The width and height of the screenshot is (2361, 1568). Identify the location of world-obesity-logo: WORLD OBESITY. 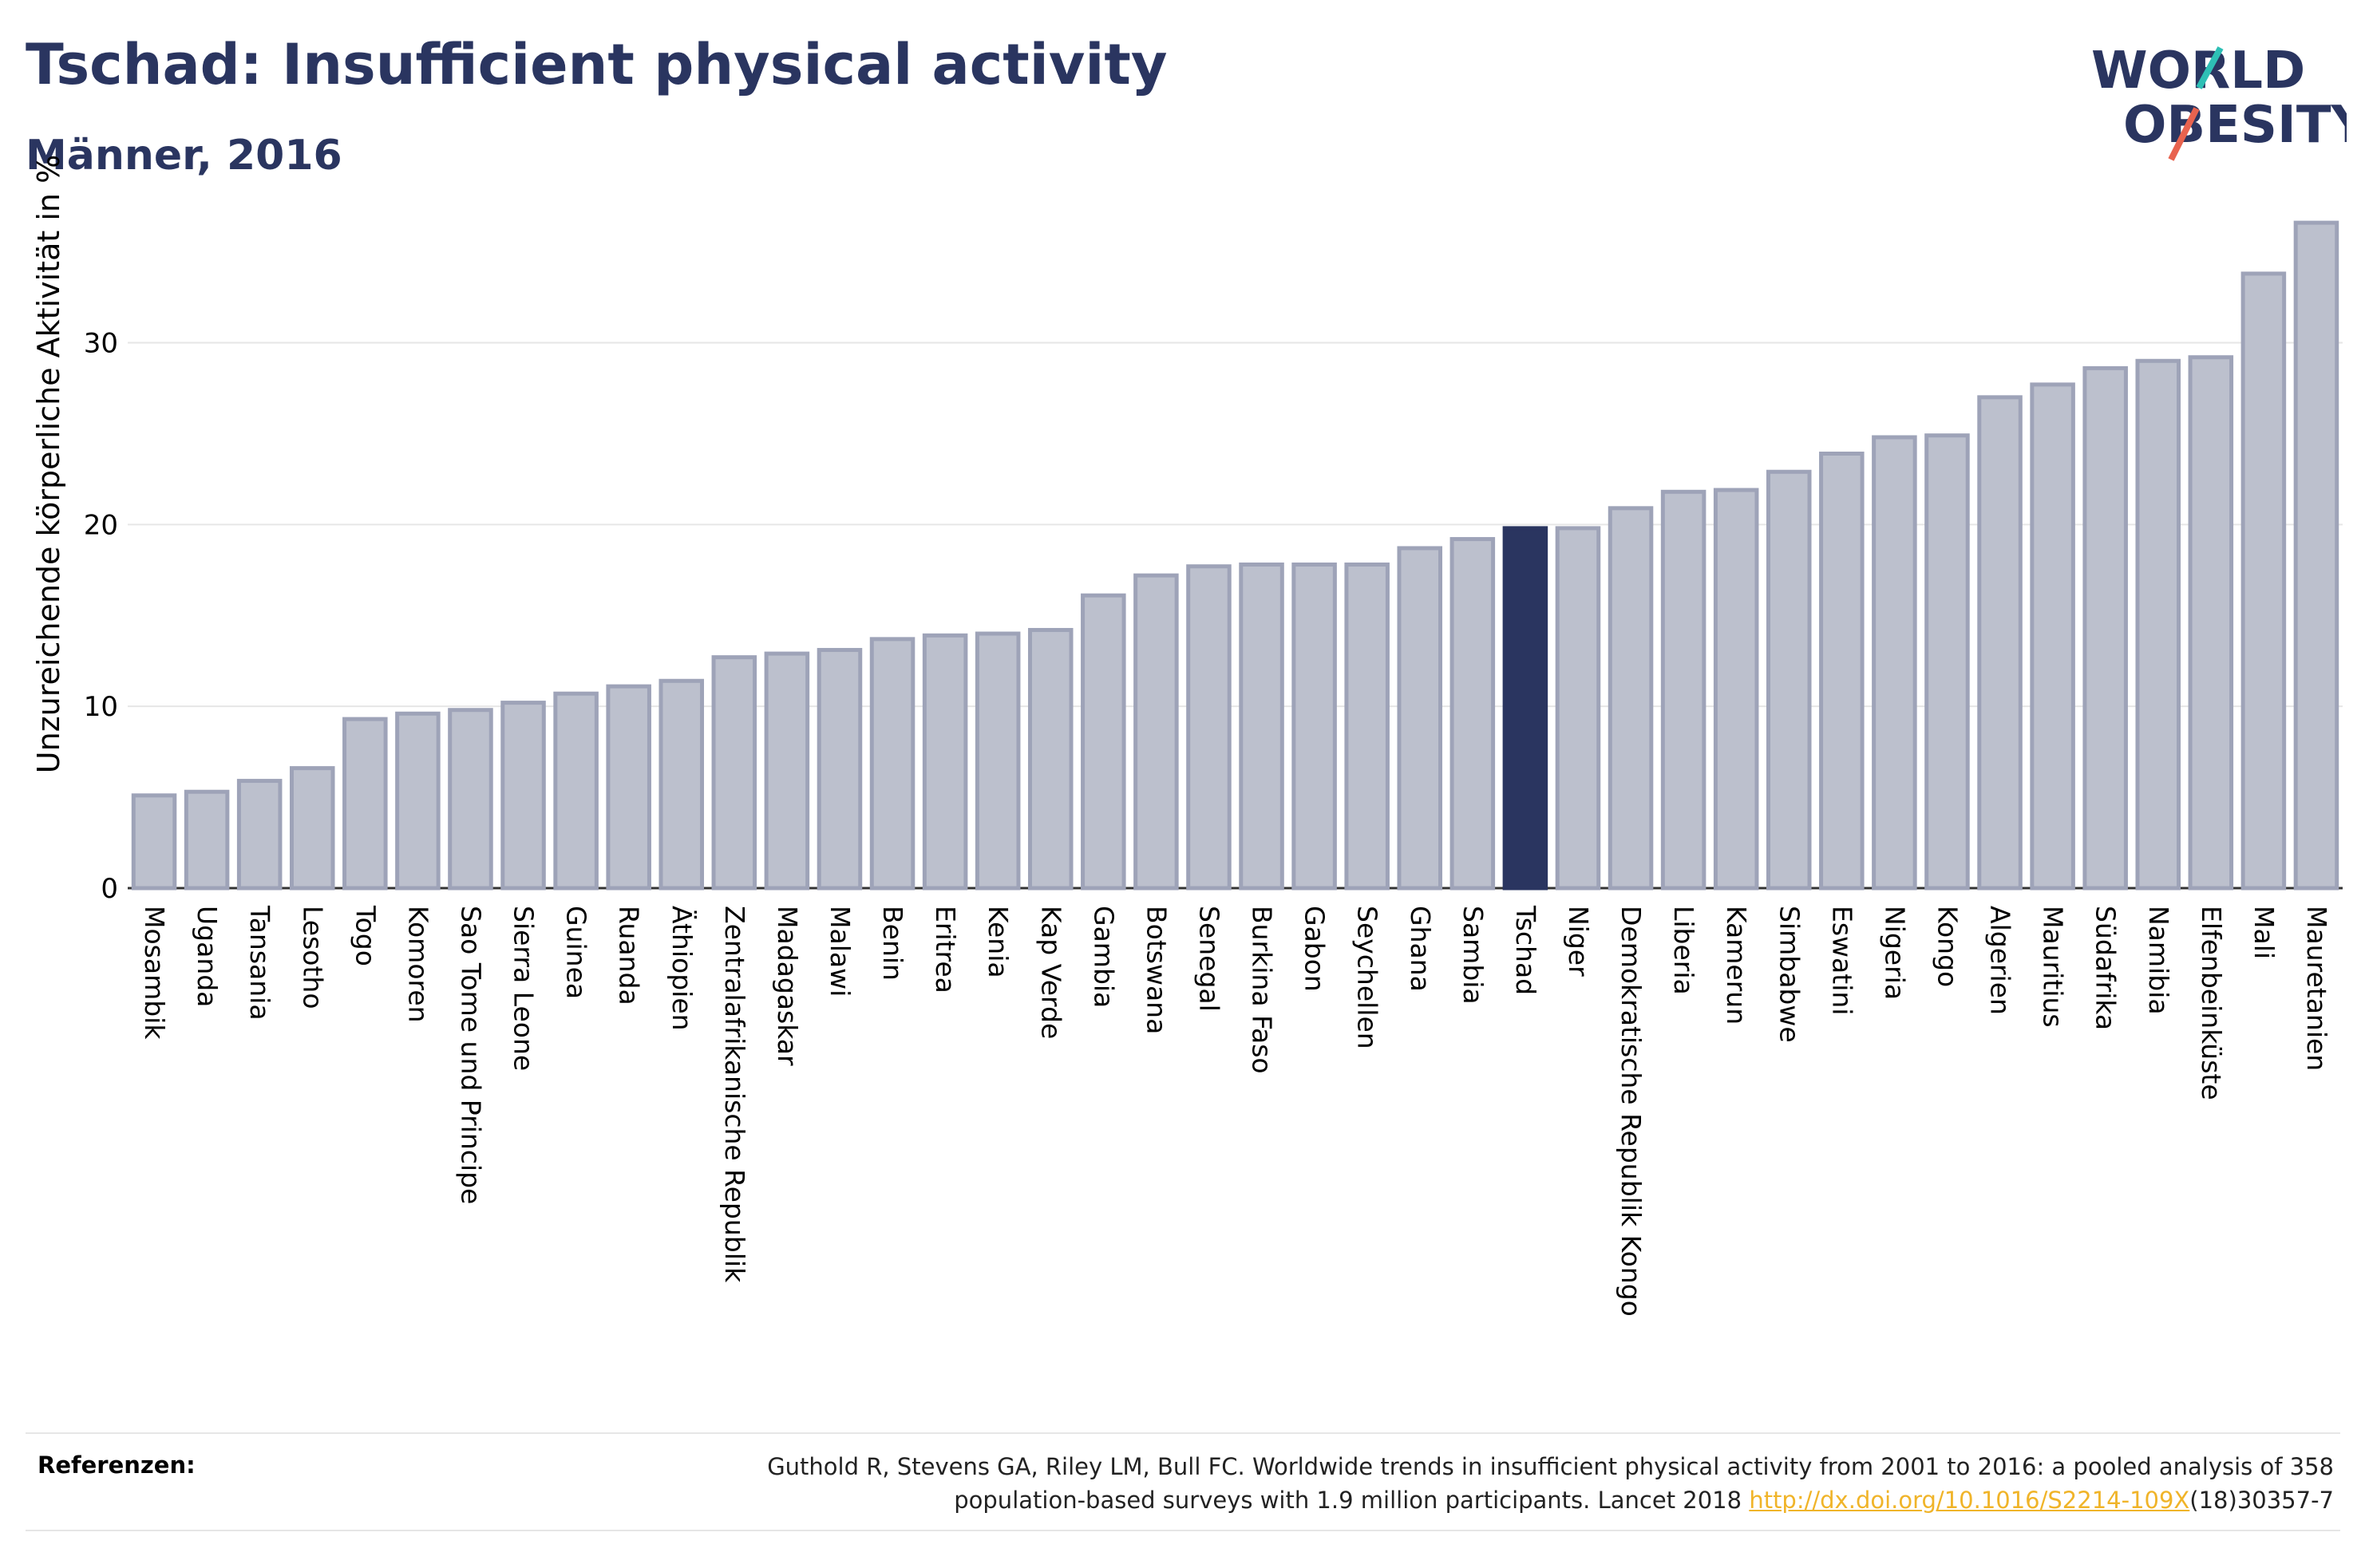
(2219, 101).